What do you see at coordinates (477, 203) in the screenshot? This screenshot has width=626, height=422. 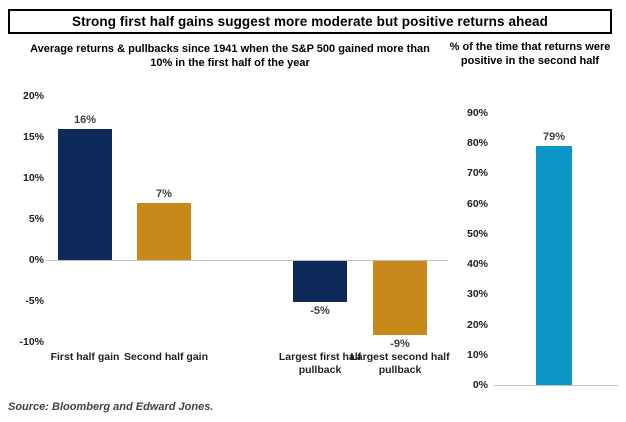 I see `y-tick-label: 60%` at bounding box center [477, 203].